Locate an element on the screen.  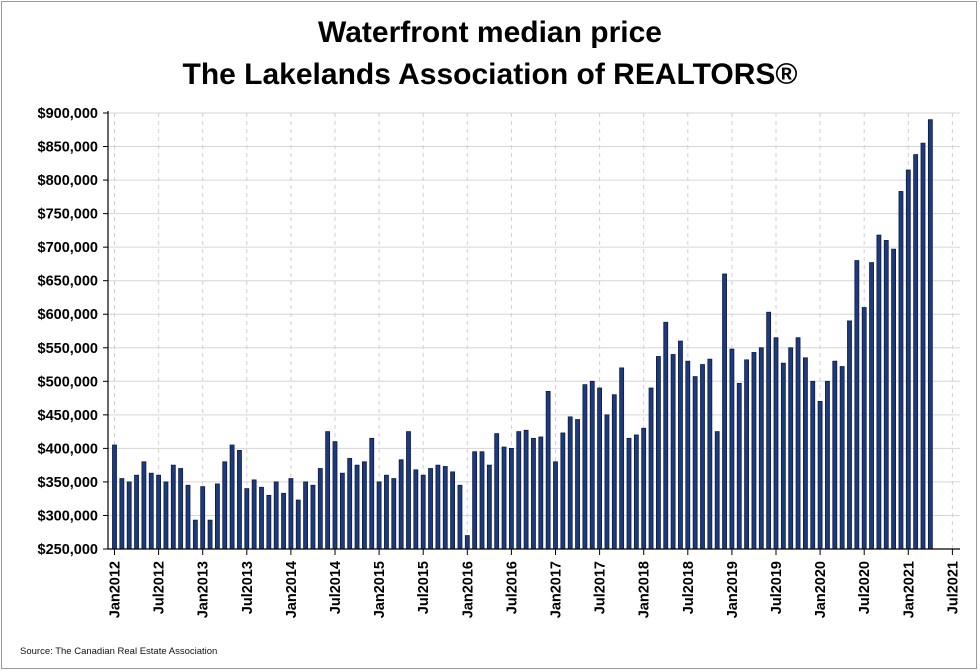
chart-subtitle: The Lakelands Association of REALTORS® is located at coordinates (490, 74).